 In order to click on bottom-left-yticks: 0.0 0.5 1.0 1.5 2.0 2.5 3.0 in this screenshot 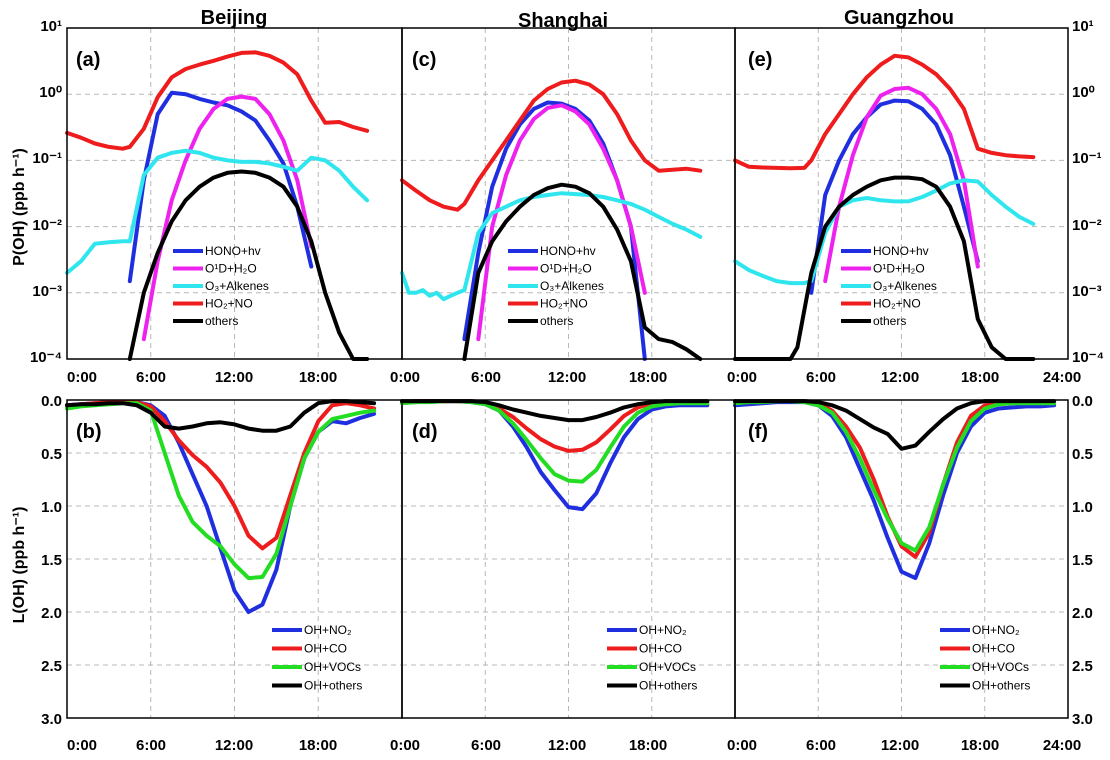, I will do `click(51, 560)`.